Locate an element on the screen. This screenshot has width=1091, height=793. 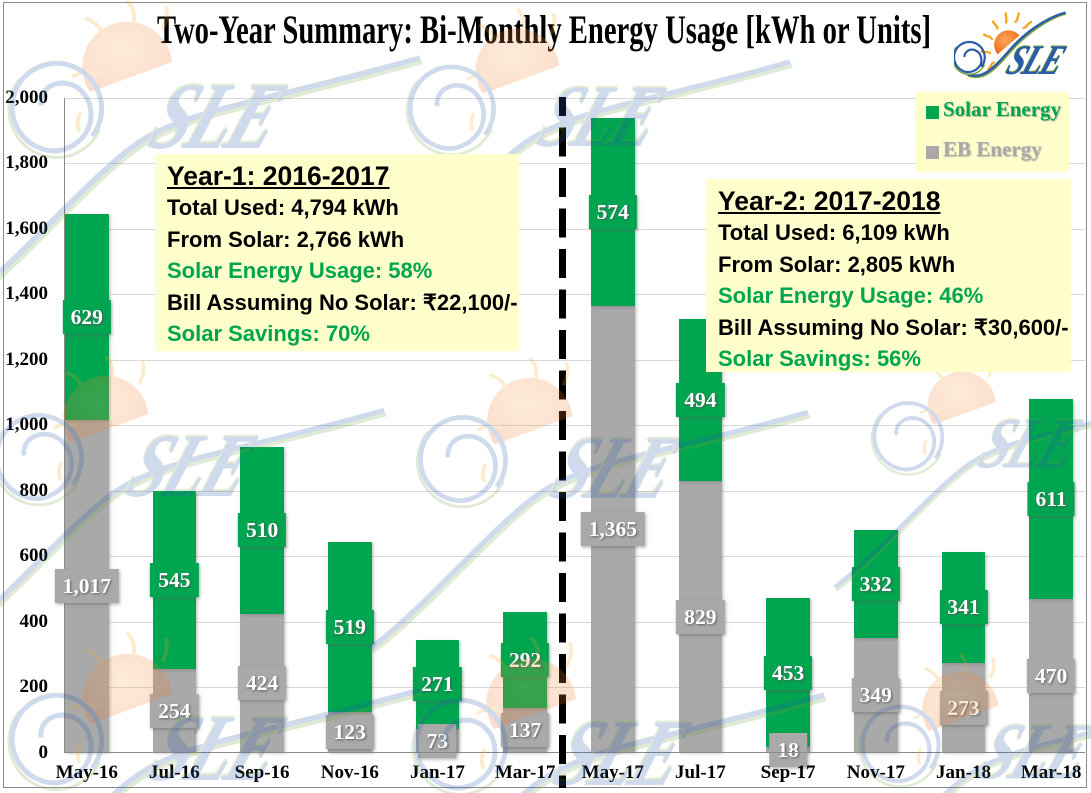
svg-text: SLE is located at coordinates (1036, 60).